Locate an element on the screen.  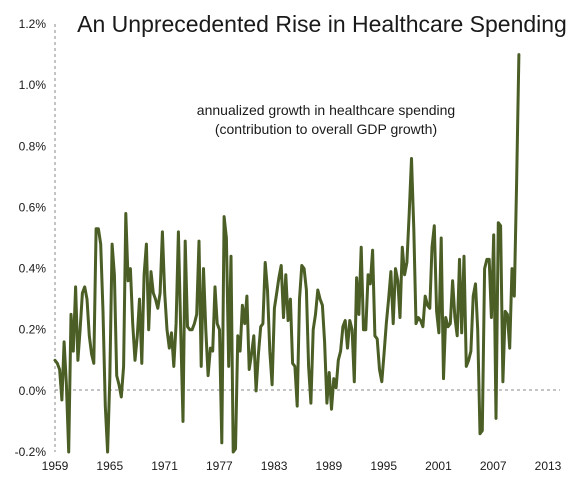
x-tick-label: 1989 is located at coordinates (329, 466).